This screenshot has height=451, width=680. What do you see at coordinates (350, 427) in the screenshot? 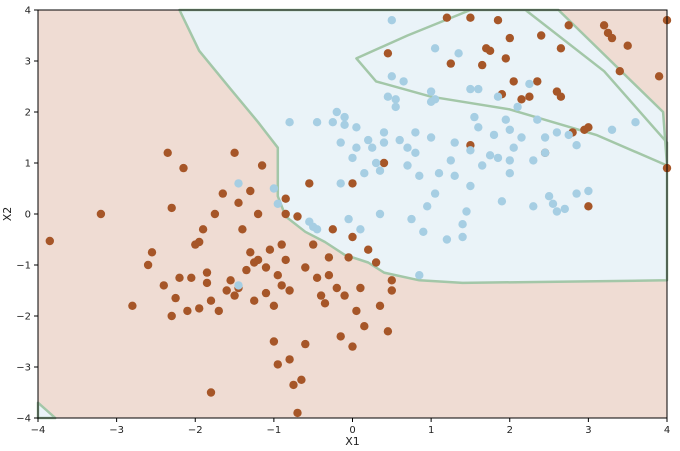
I see `x-axis-ticks: −4 −3 −2 −1 0 1 2 3 4` at bounding box center [350, 427].